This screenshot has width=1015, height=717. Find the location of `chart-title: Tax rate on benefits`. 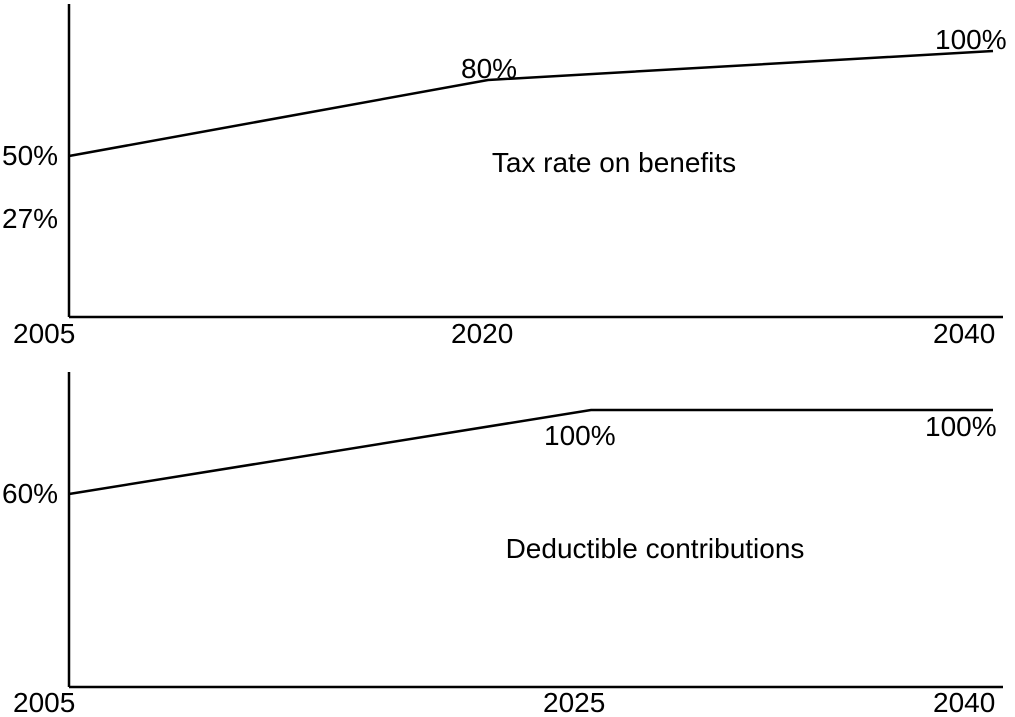

chart-title: Tax rate on benefits is located at coordinates (614, 162).